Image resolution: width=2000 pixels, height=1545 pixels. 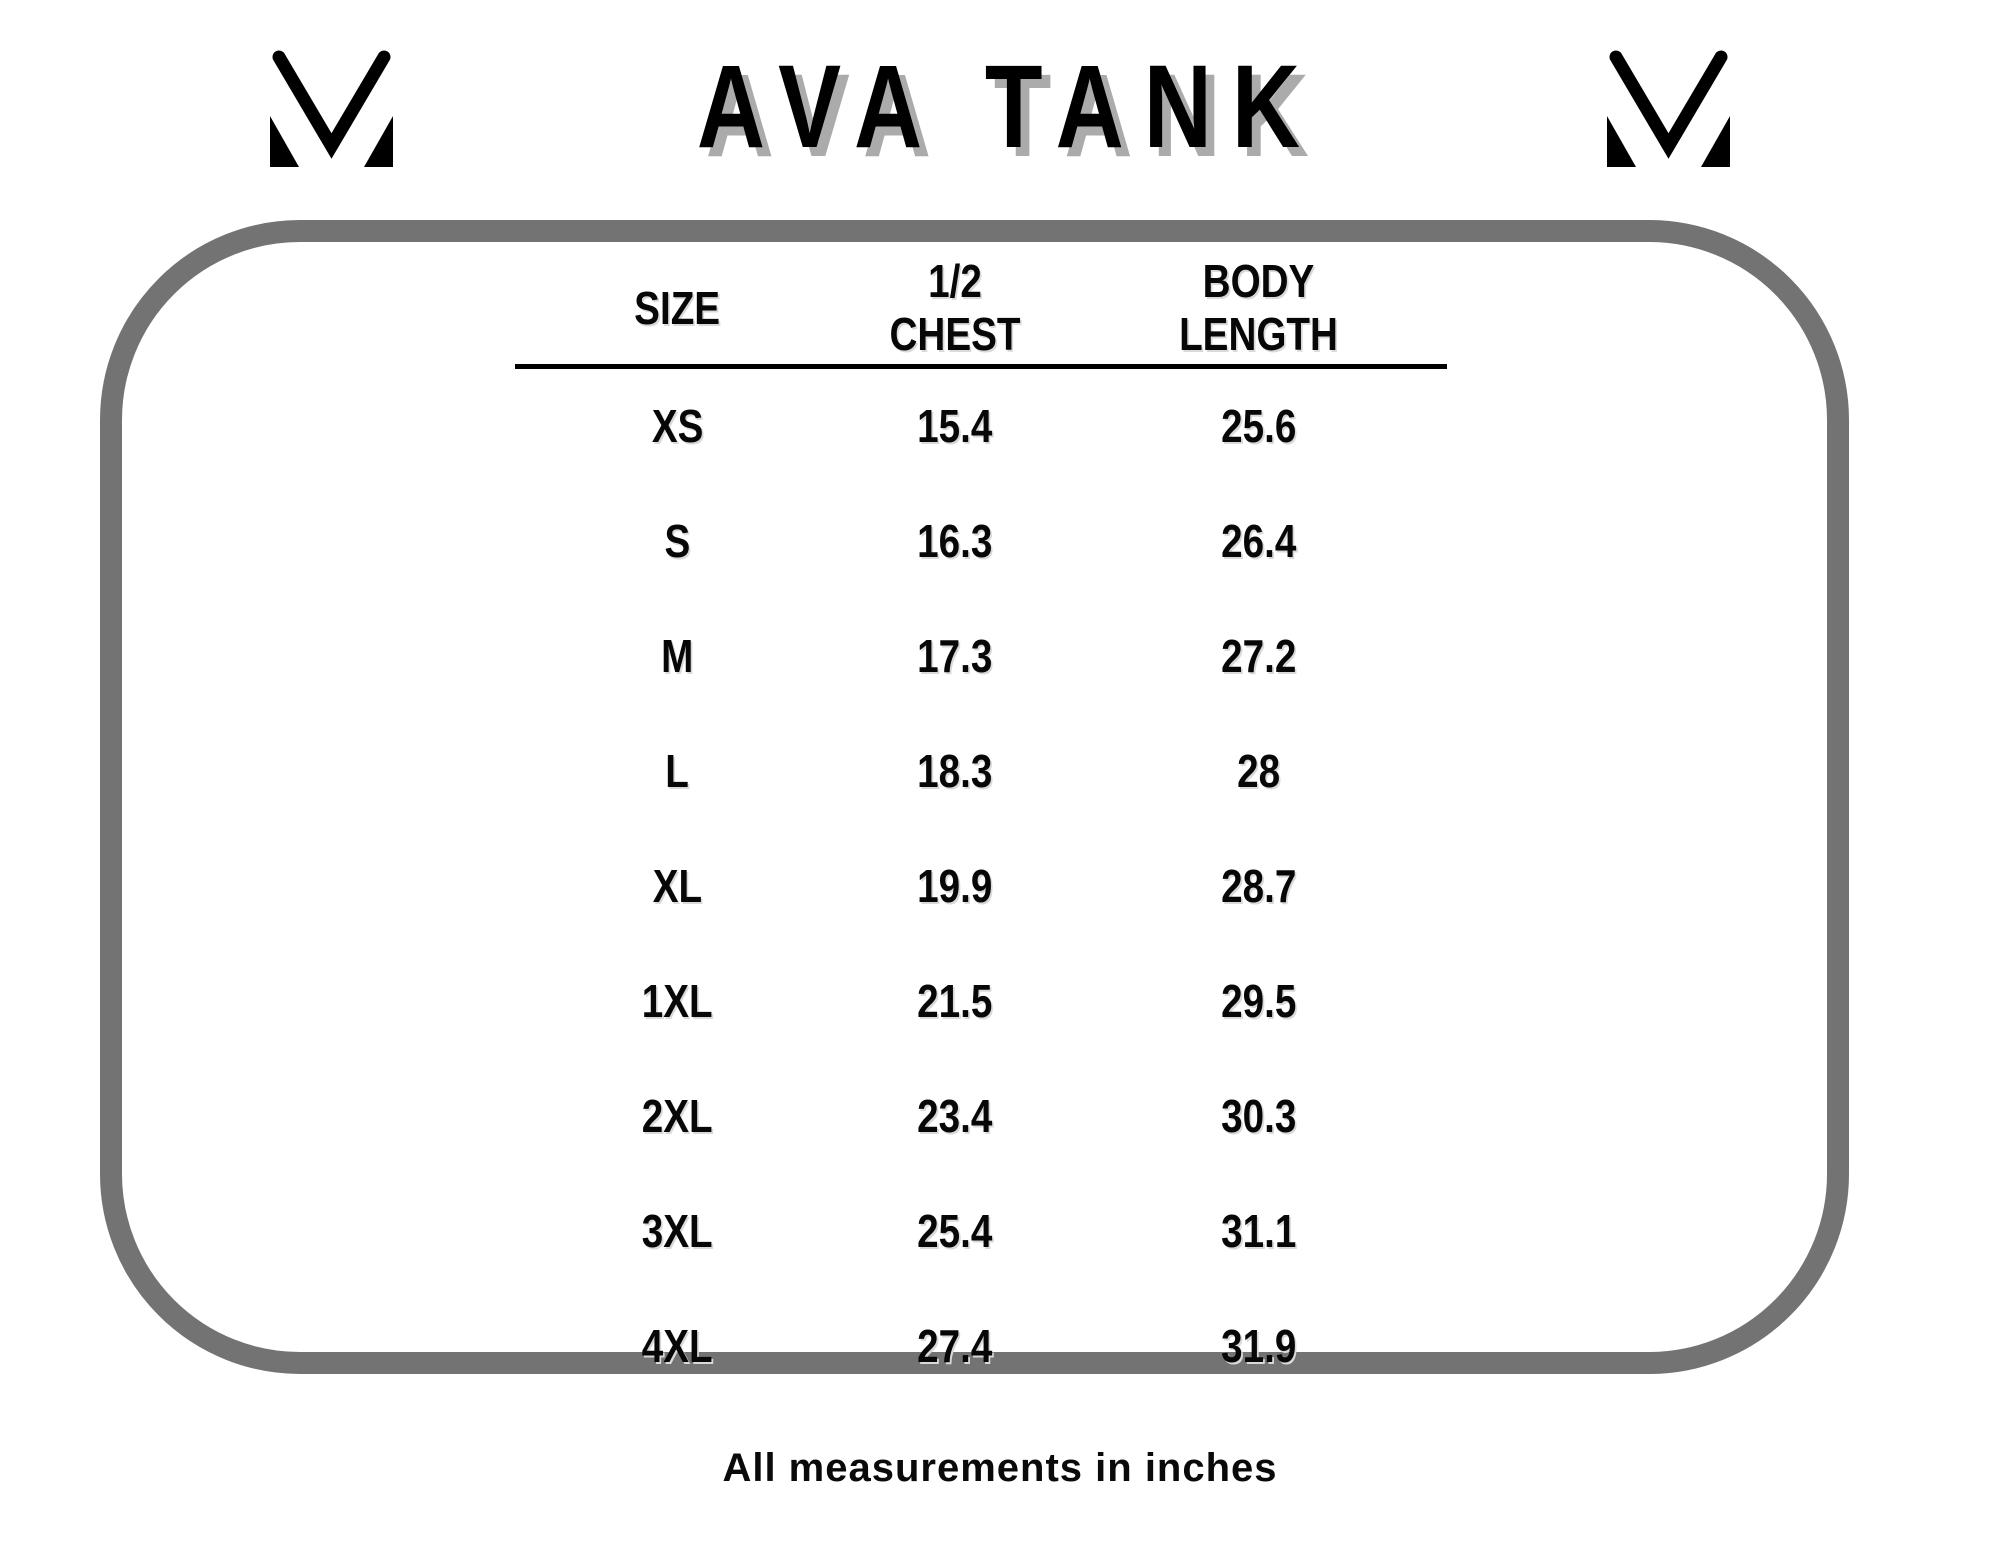 I want to click on size-cell: L, so click(x=677, y=771).